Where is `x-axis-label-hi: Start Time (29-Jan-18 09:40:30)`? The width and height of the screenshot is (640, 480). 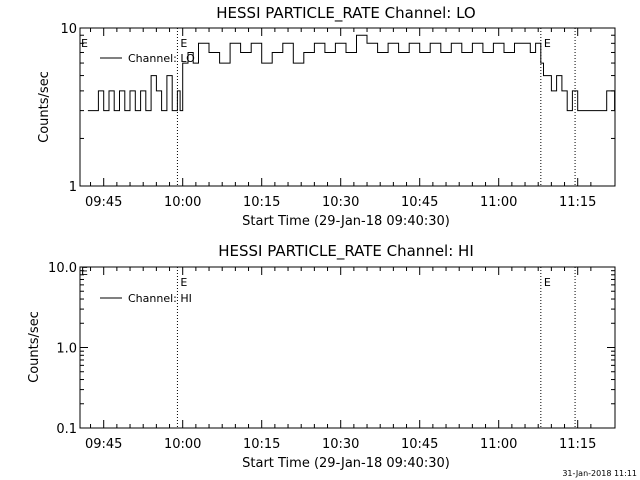
x-axis-label-hi: Start Time (29-Jan-18 09:40:30) is located at coordinates (346, 463).